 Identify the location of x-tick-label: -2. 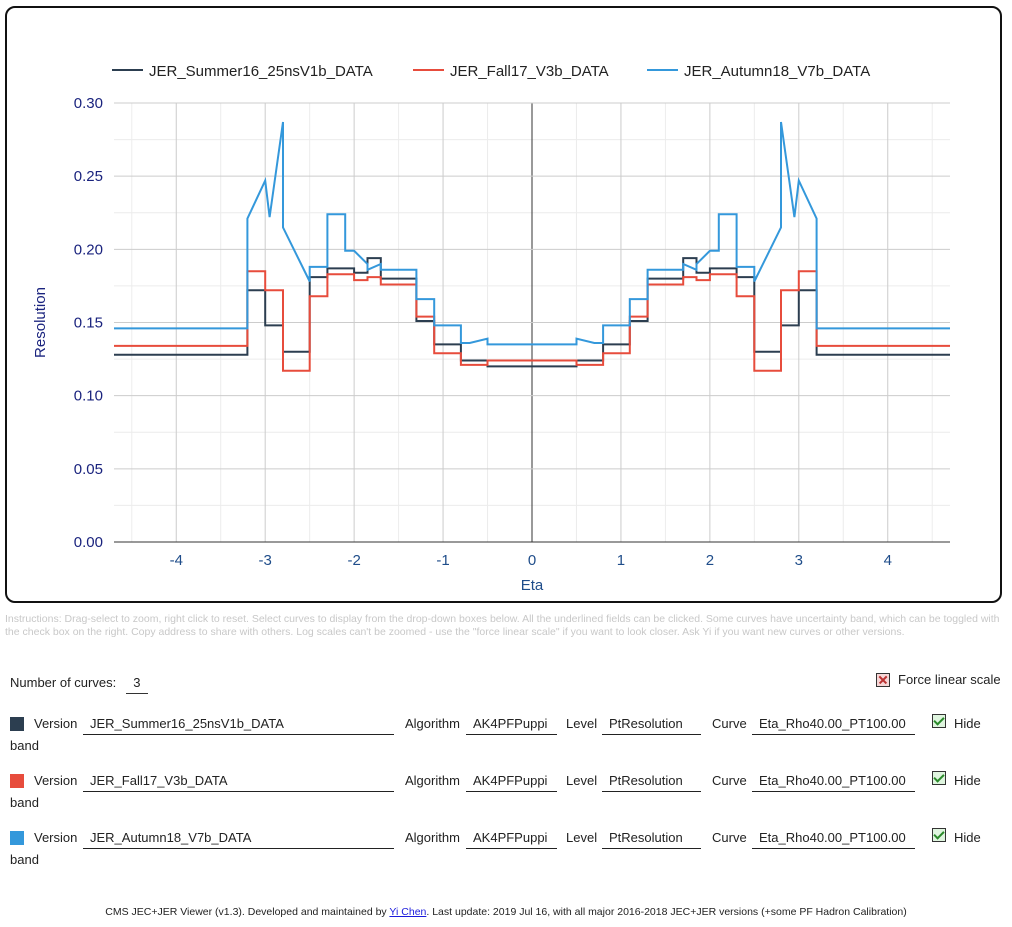
(353, 560).